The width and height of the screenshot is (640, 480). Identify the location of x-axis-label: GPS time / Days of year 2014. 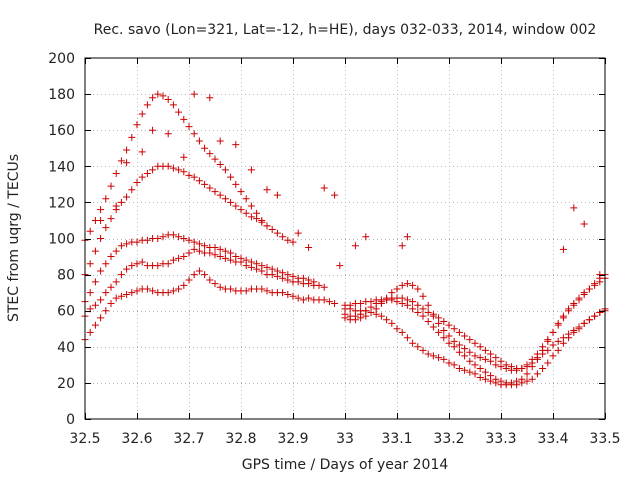
(345, 465).